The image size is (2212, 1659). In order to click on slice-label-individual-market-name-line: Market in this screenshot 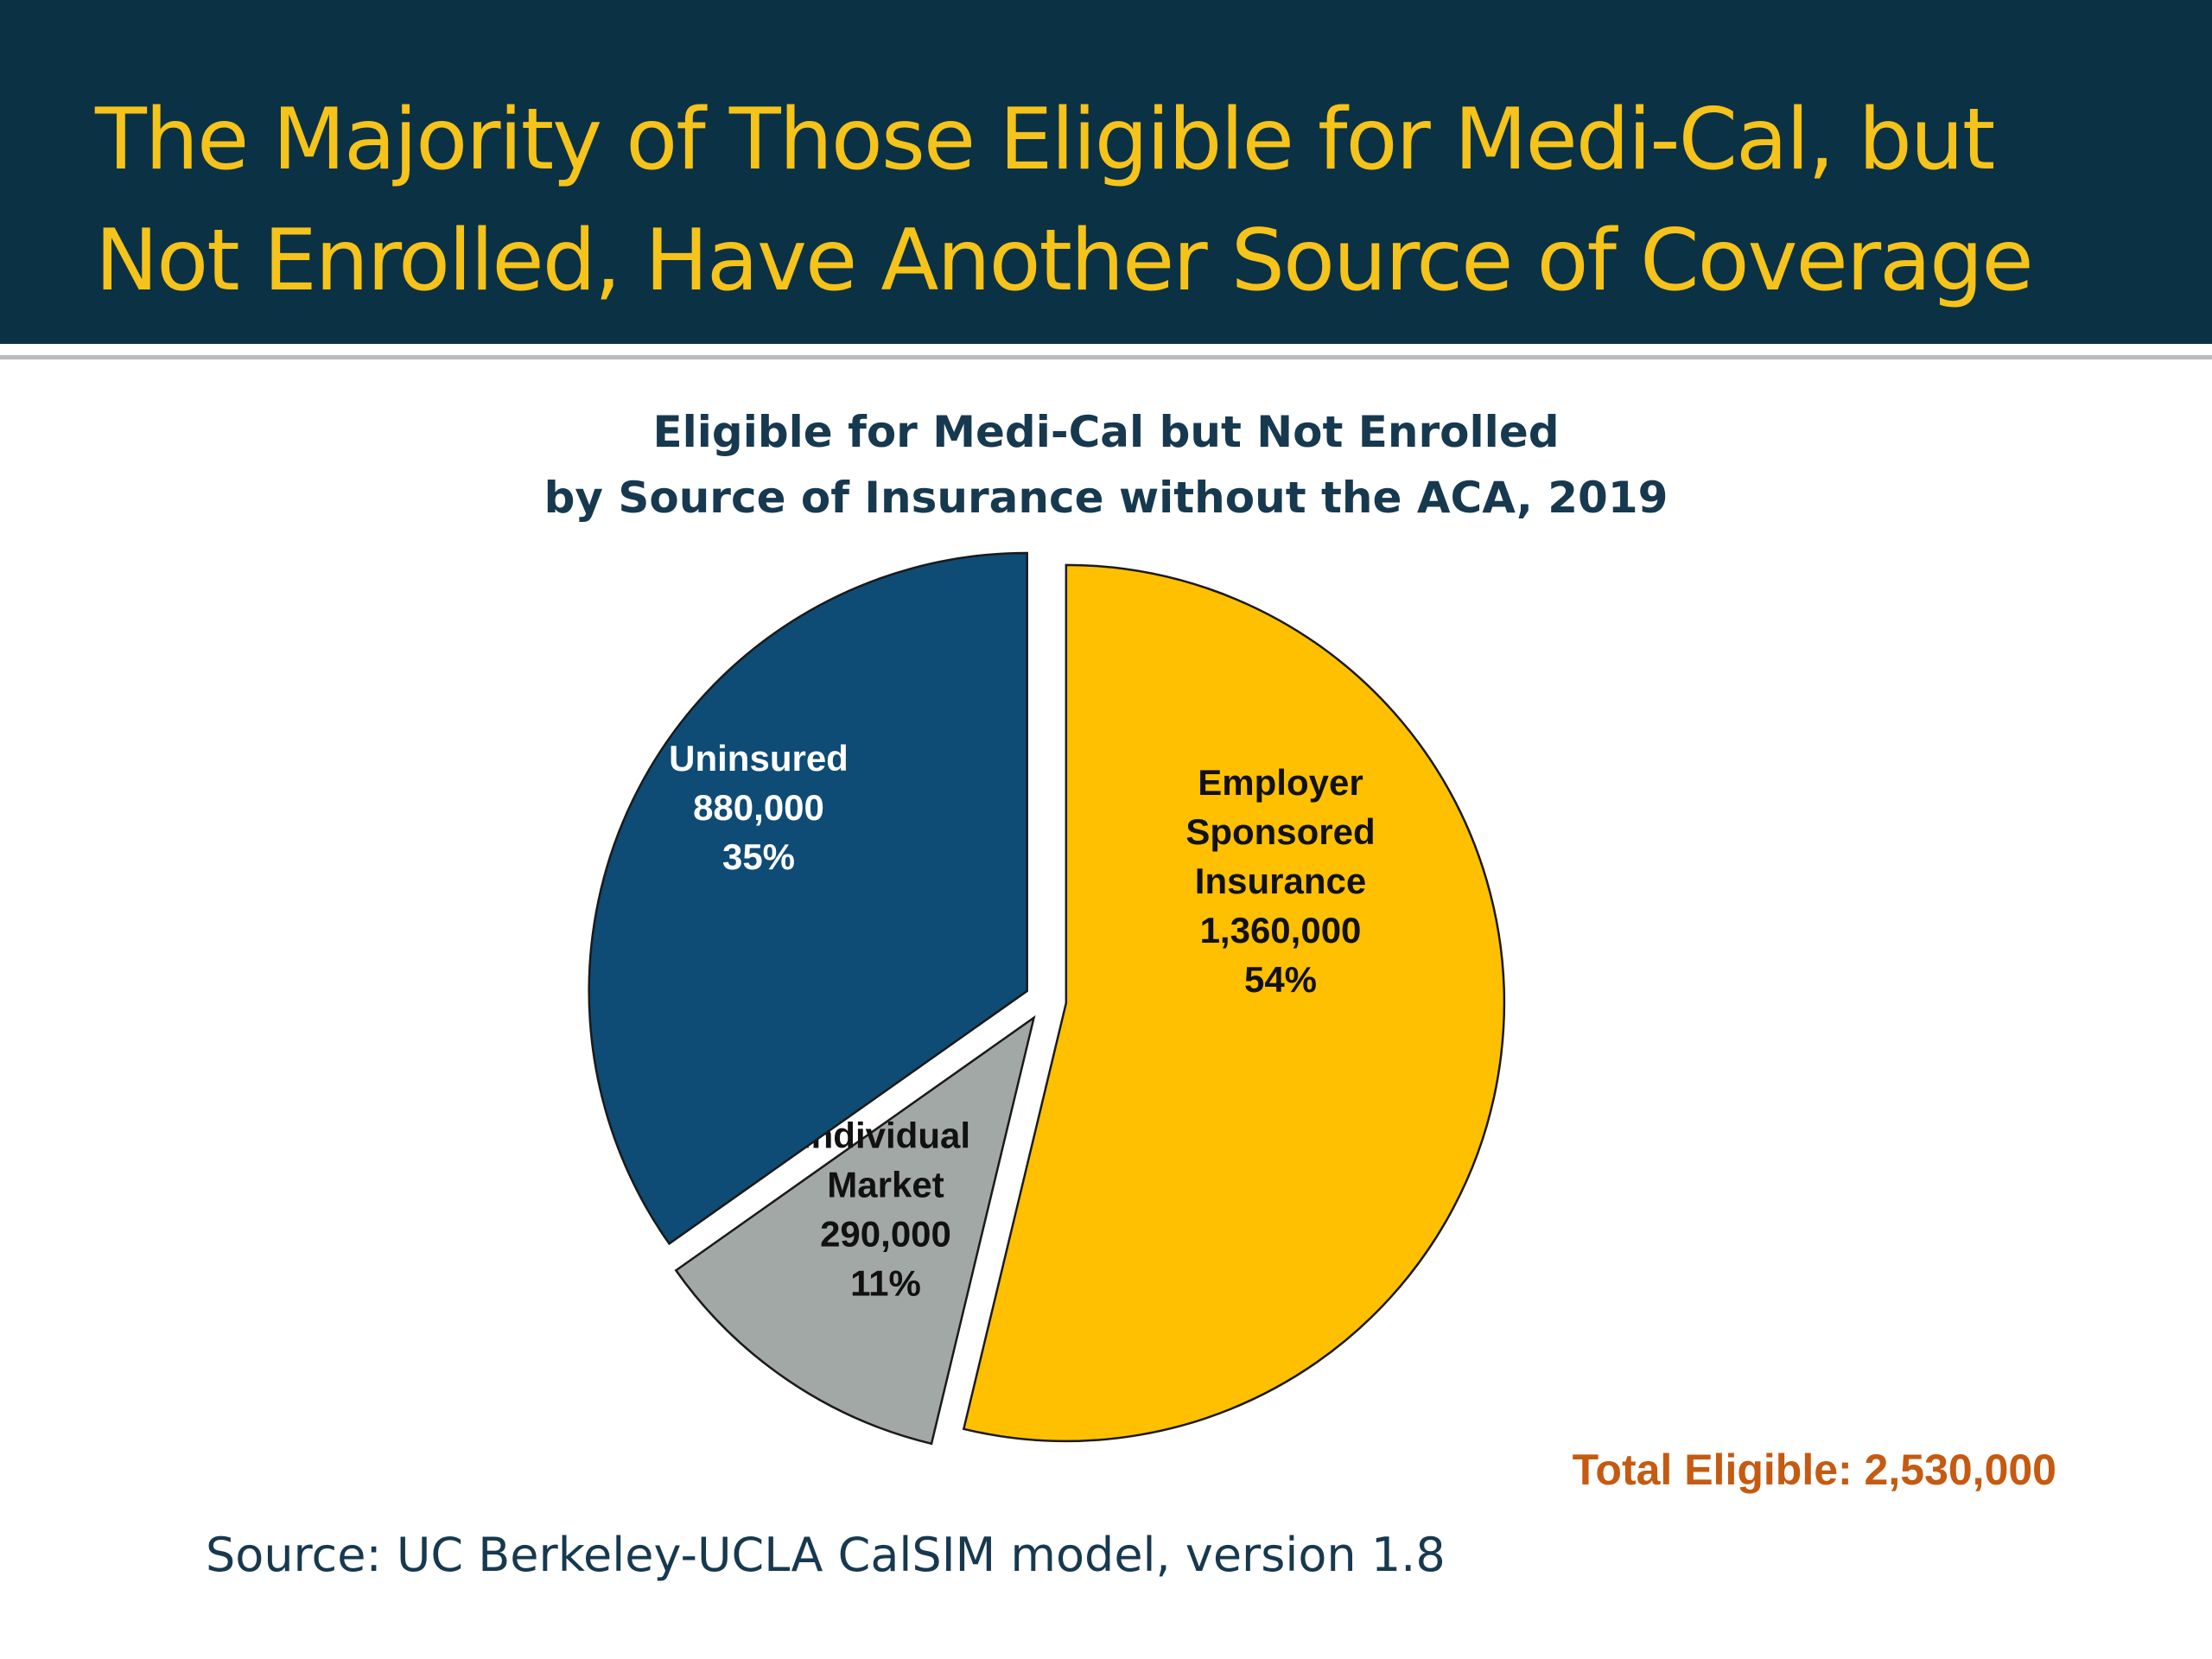, I will do `click(885, 1185)`.